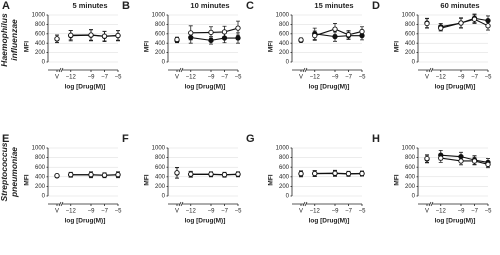 This screenshot has width=500, height=255. I want to click on panel-title: 5 minutes, so click(89, 5).